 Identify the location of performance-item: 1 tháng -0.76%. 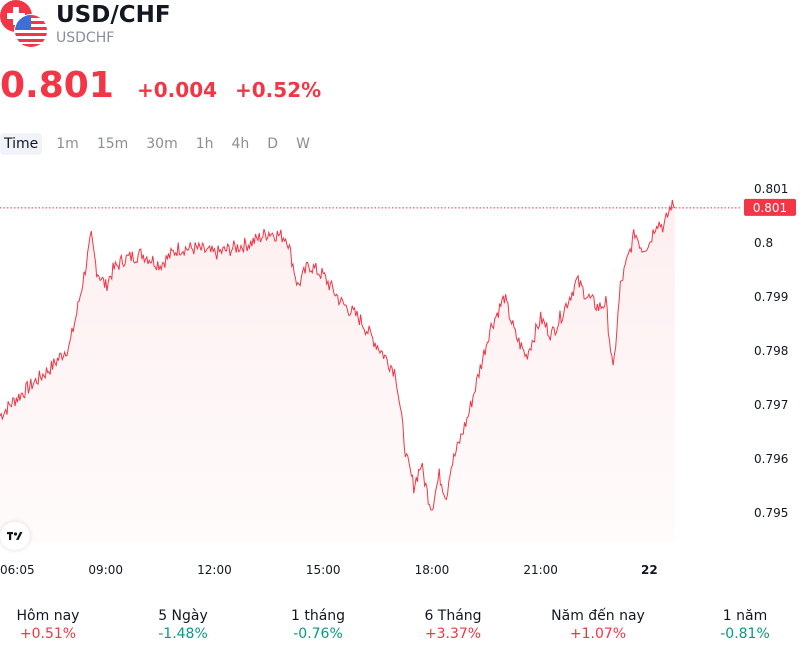
(318, 625).